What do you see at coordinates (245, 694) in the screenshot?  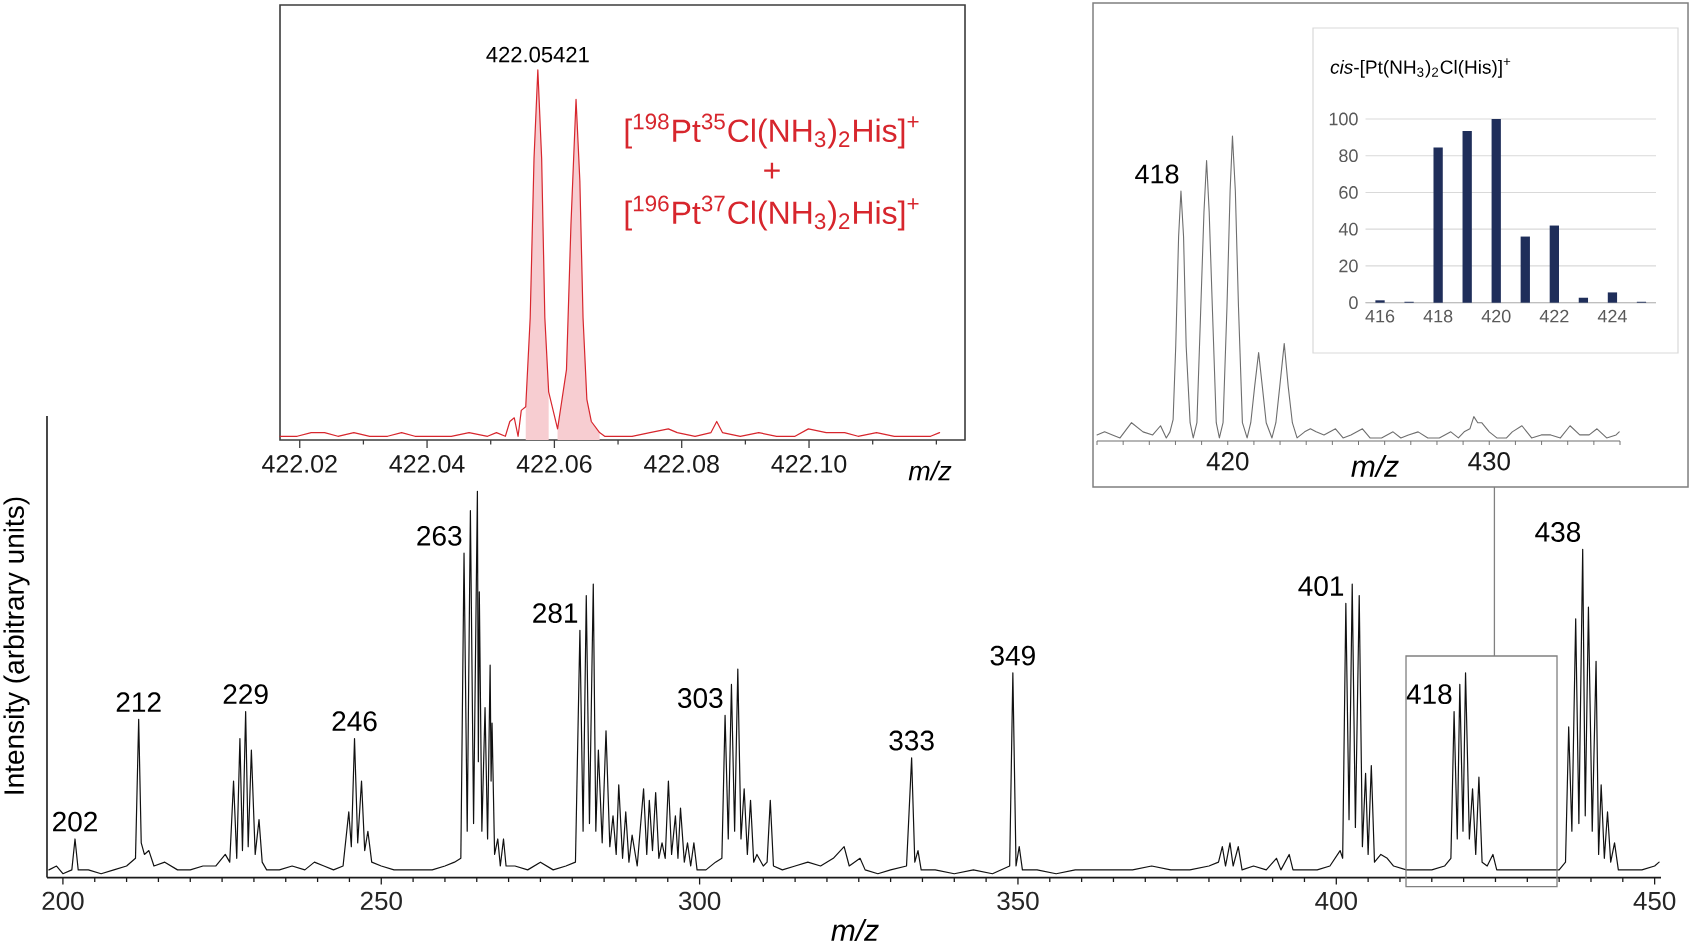 I see `annotation: 229` at bounding box center [245, 694].